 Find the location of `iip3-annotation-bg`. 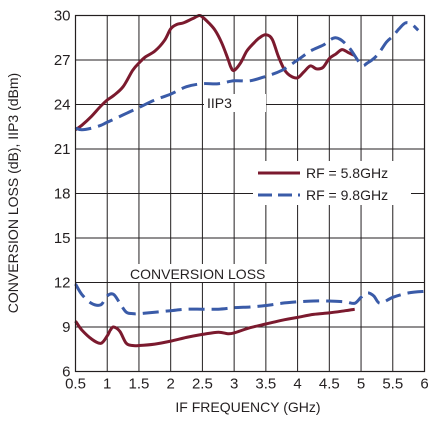

iip3-annotation-bg is located at coordinates (235, 103).